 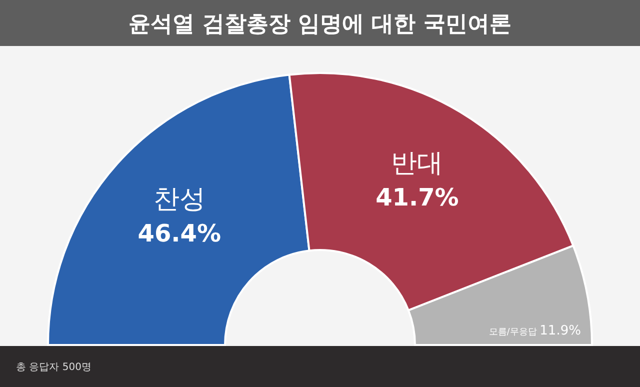 What do you see at coordinates (560, 330) in the screenshot?
I see `data-label: 11.9%` at bounding box center [560, 330].